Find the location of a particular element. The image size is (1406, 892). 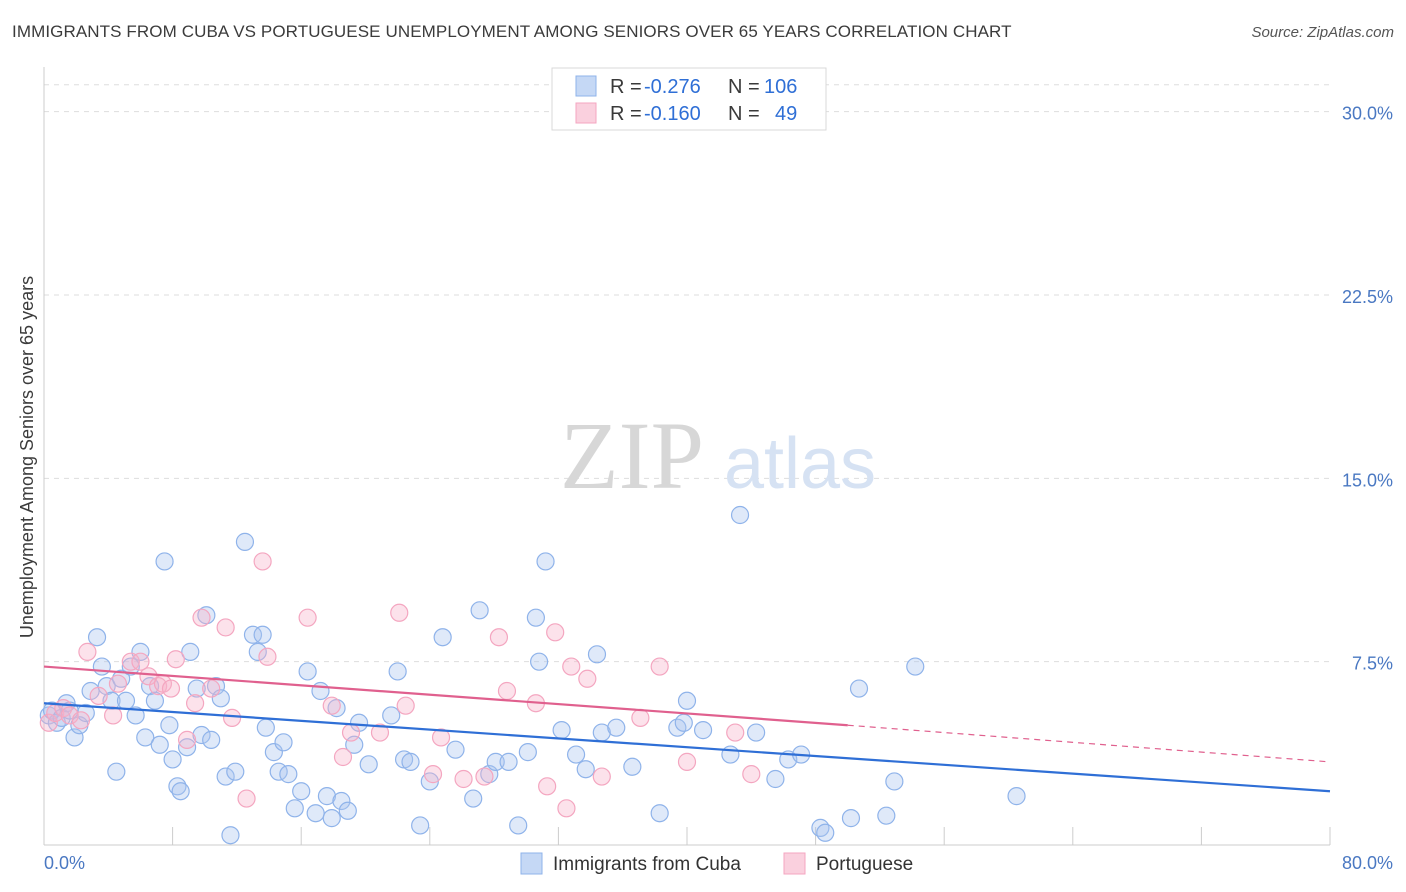

legend-swatch-cuba is located at coordinates (586, 86).